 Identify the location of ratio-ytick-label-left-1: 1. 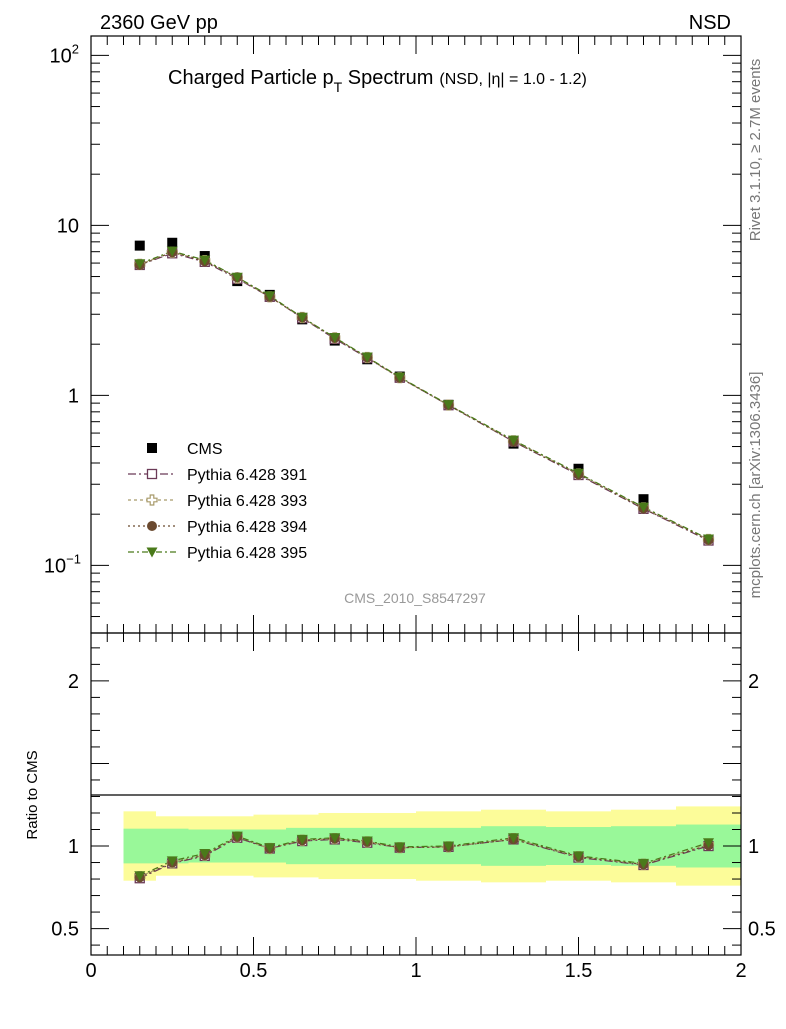
(73, 847).